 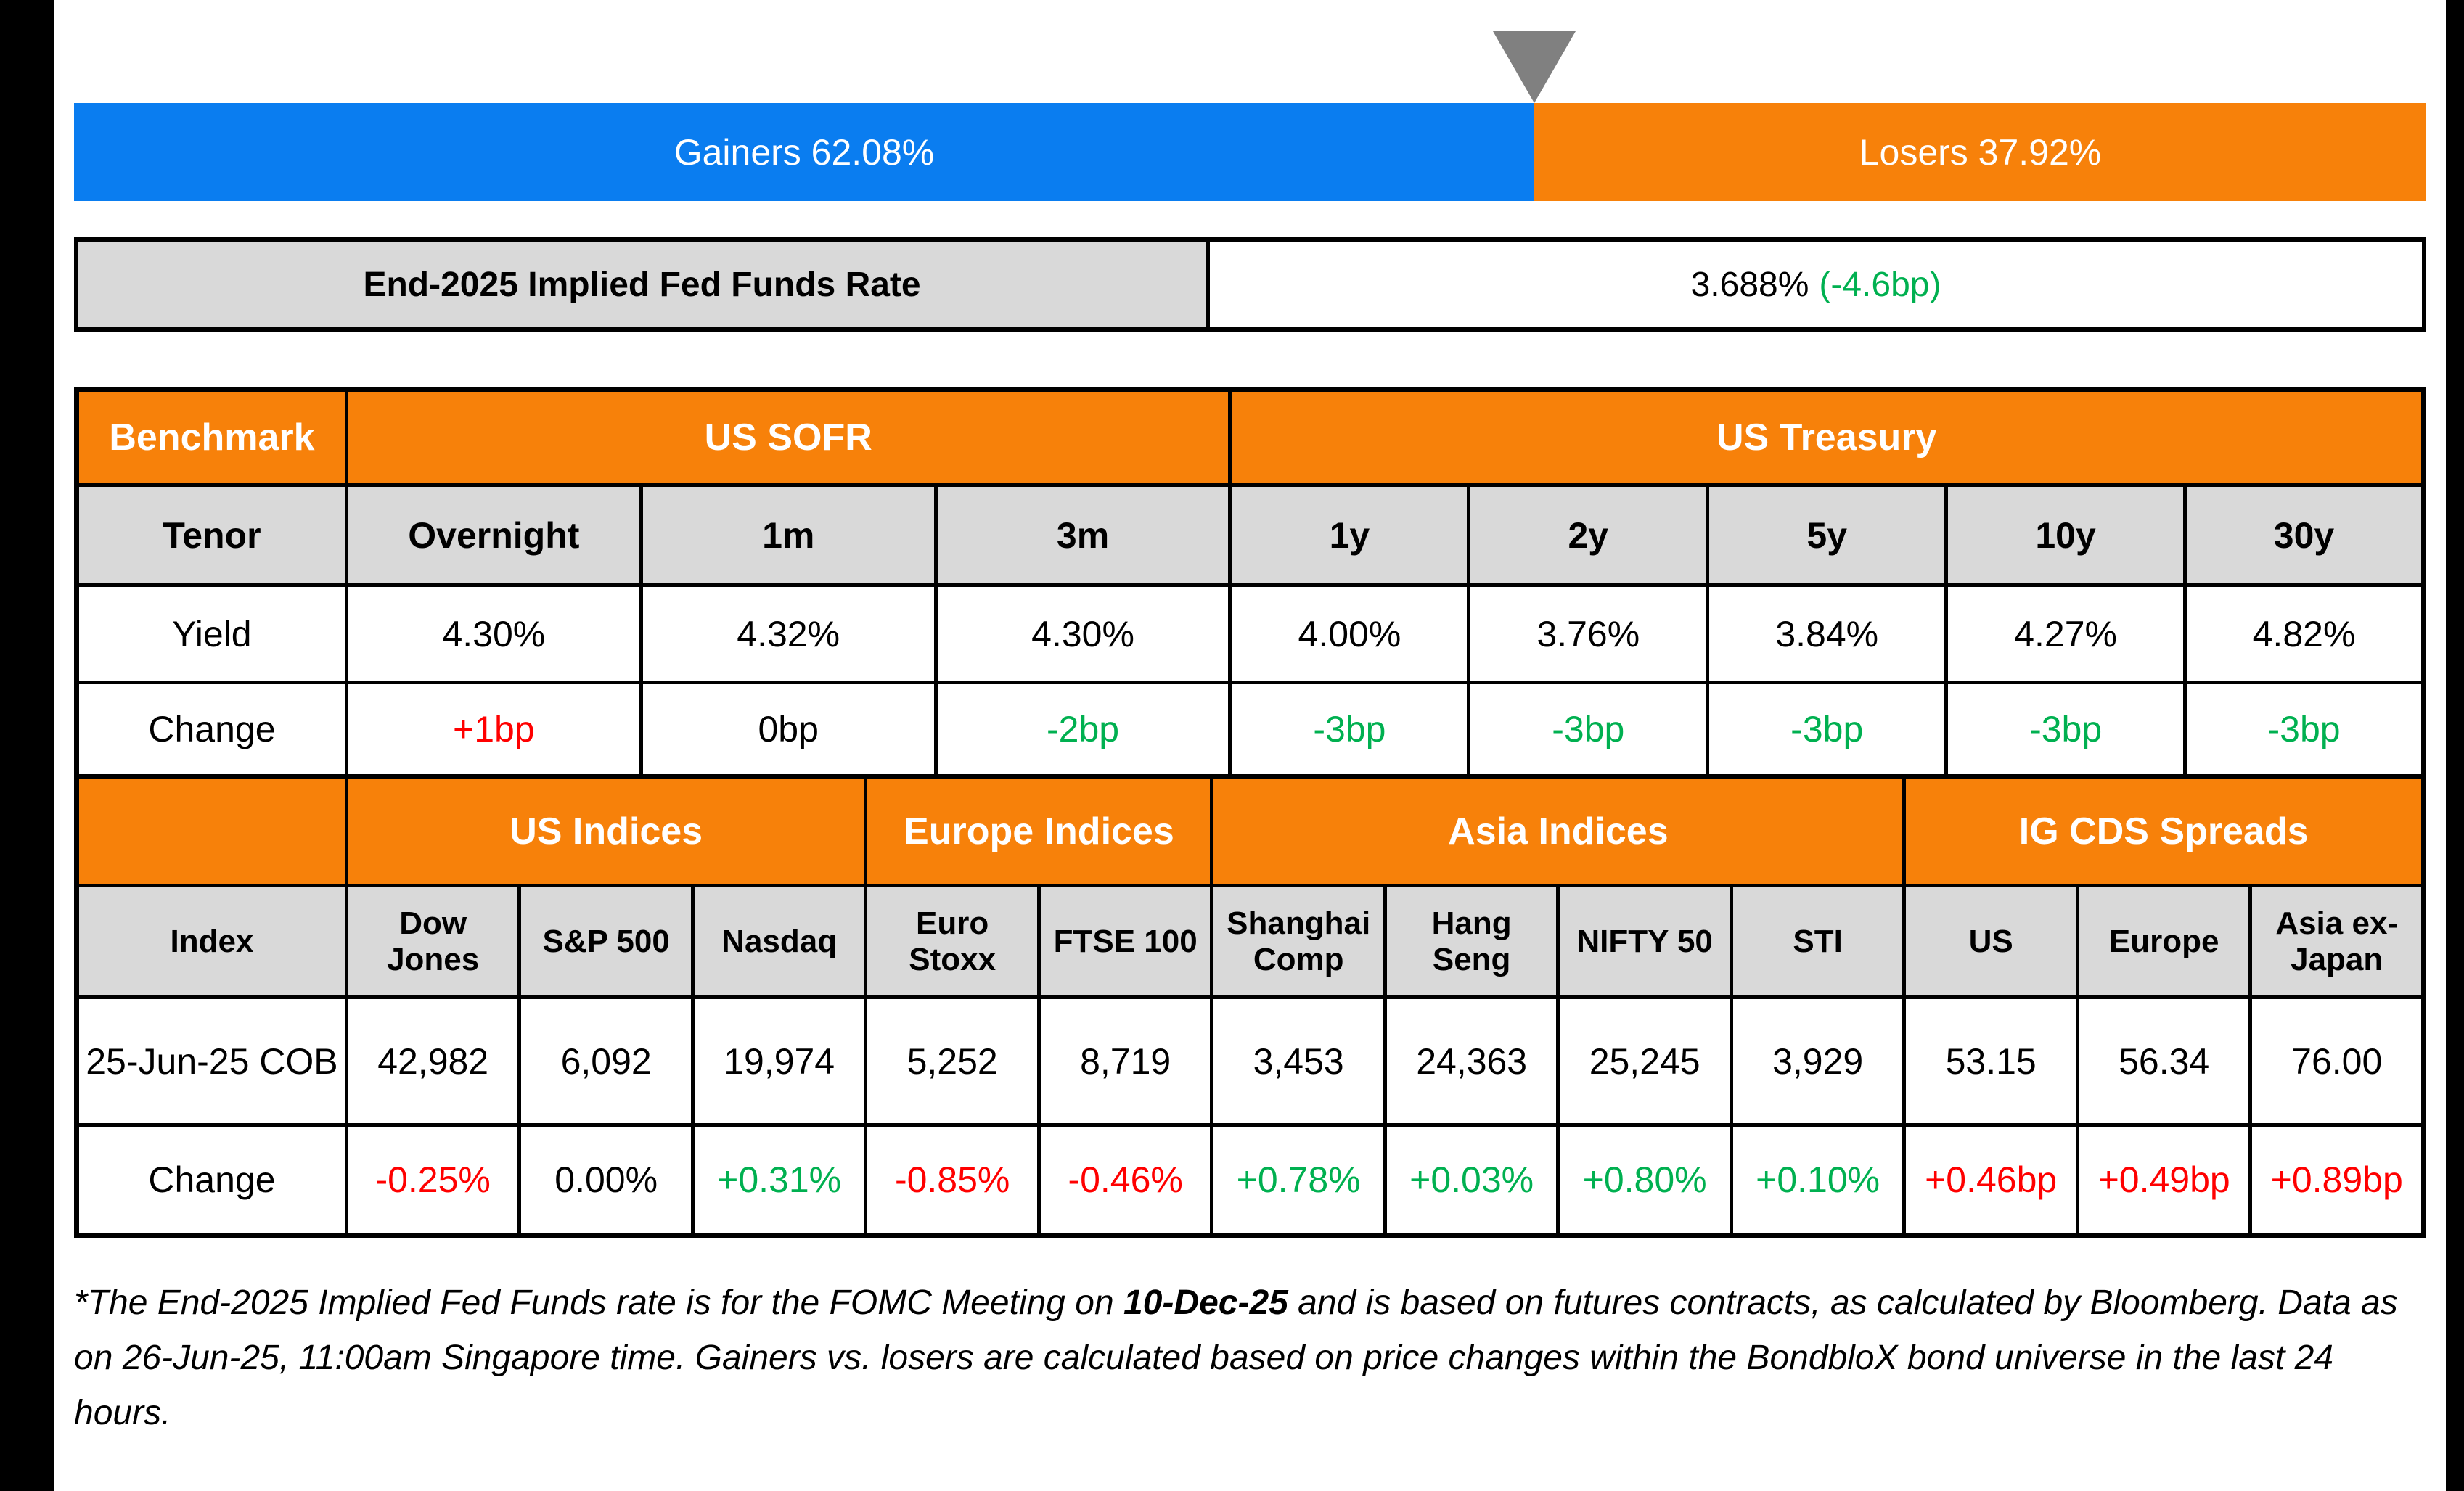 I want to click on cob-value-cell: 6,092, so click(x=606, y=1061).